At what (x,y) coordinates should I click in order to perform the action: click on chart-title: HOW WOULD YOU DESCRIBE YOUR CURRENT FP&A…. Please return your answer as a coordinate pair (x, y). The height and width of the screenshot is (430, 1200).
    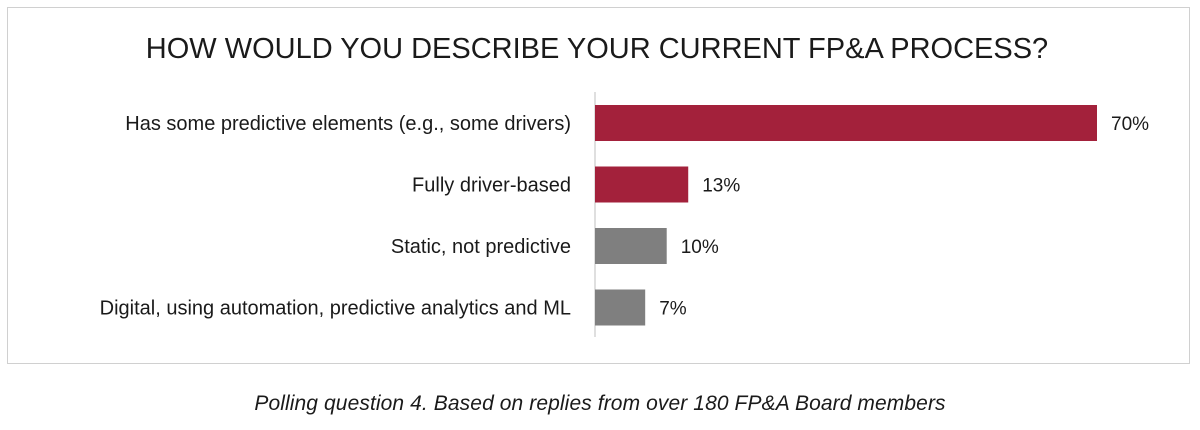
    Looking at the image, I should click on (597, 49).